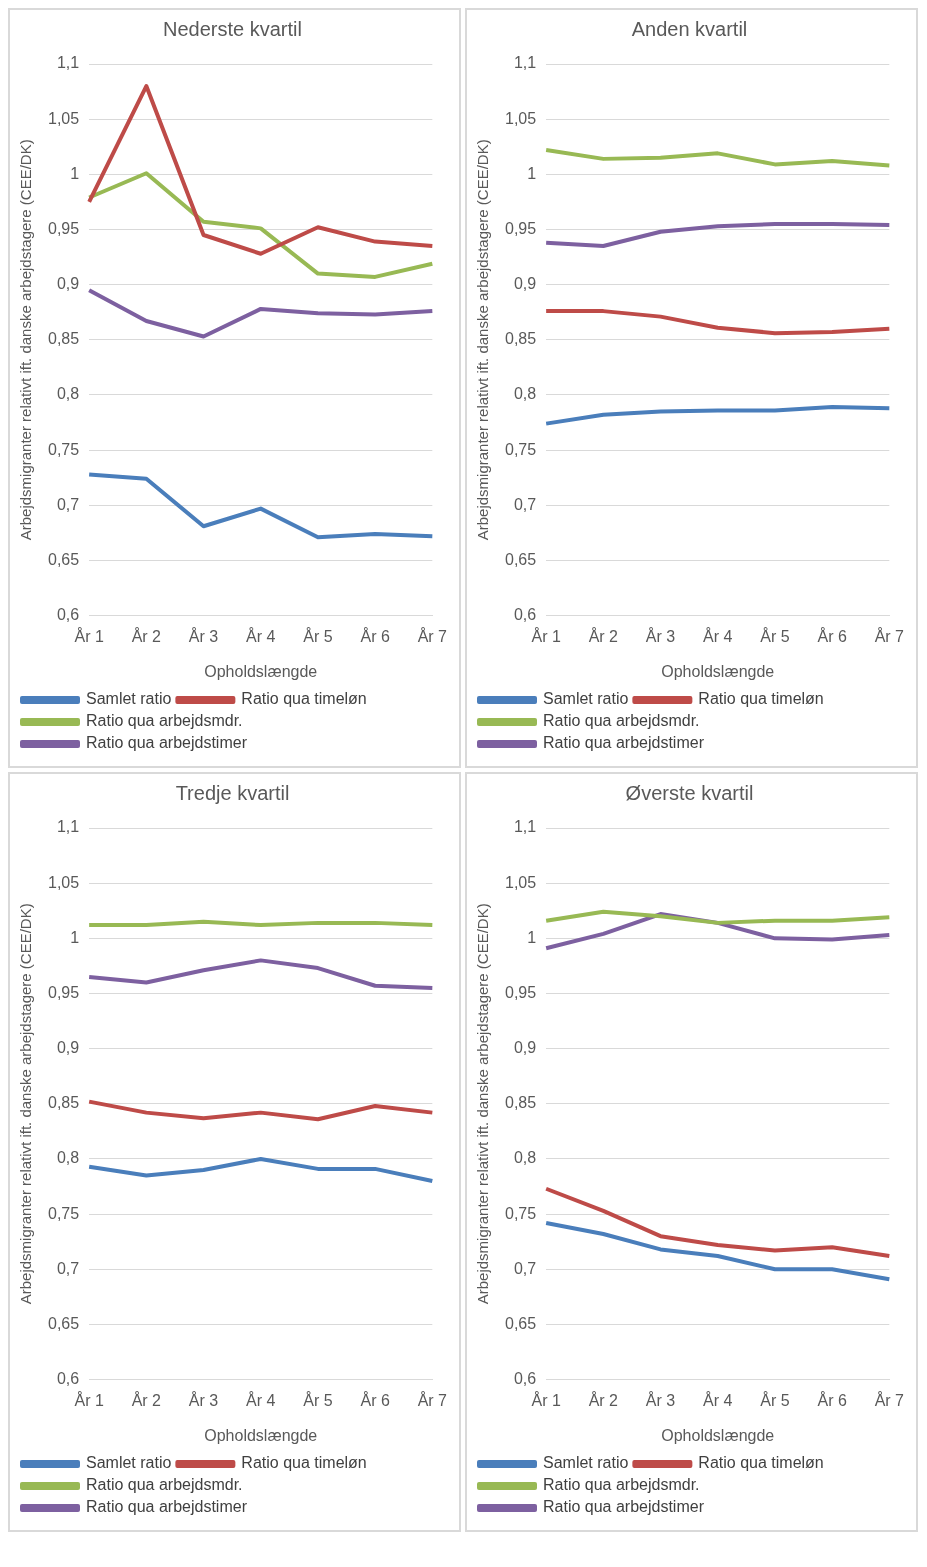 The width and height of the screenshot is (927, 1567). Describe the element at coordinates (232, 792) in the screenshot. I see `chart-title: Tredje kvartil` at that location.